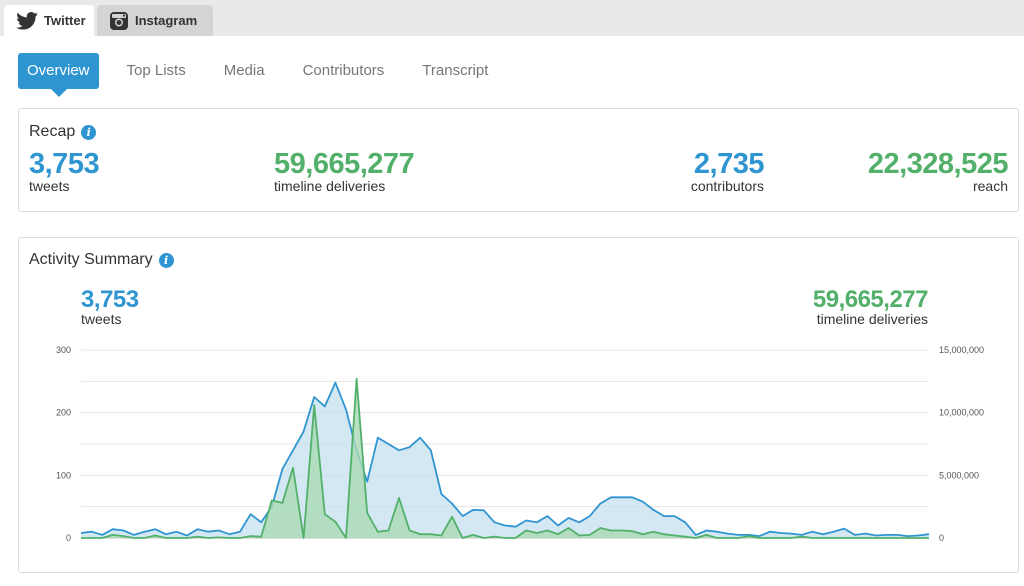 The width and height of the screenshot is (1024, 586). I want to click on recap-reach-label: reach, so click(990, 186).